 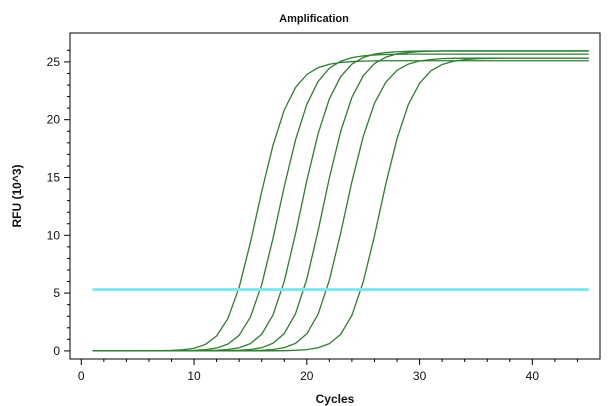 What do you see at coordinates (314, 19) in the screenshot?
I see `chart-title: Amplification` at bounding box center [314, 19].